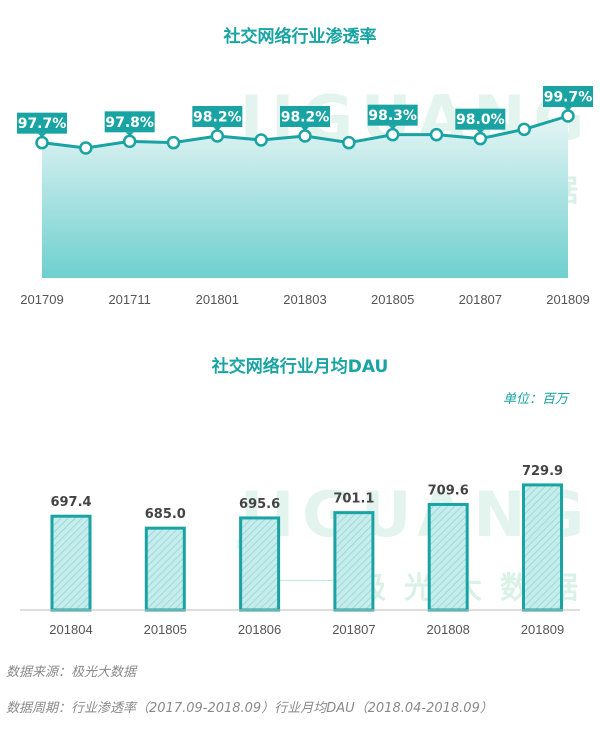 The width and height of the screenshot is (600, 734). What do you see at coordinates (448, 490) in the screenshot?
I see `bar-value-label: 709.6` at bounding box center [448, 490].